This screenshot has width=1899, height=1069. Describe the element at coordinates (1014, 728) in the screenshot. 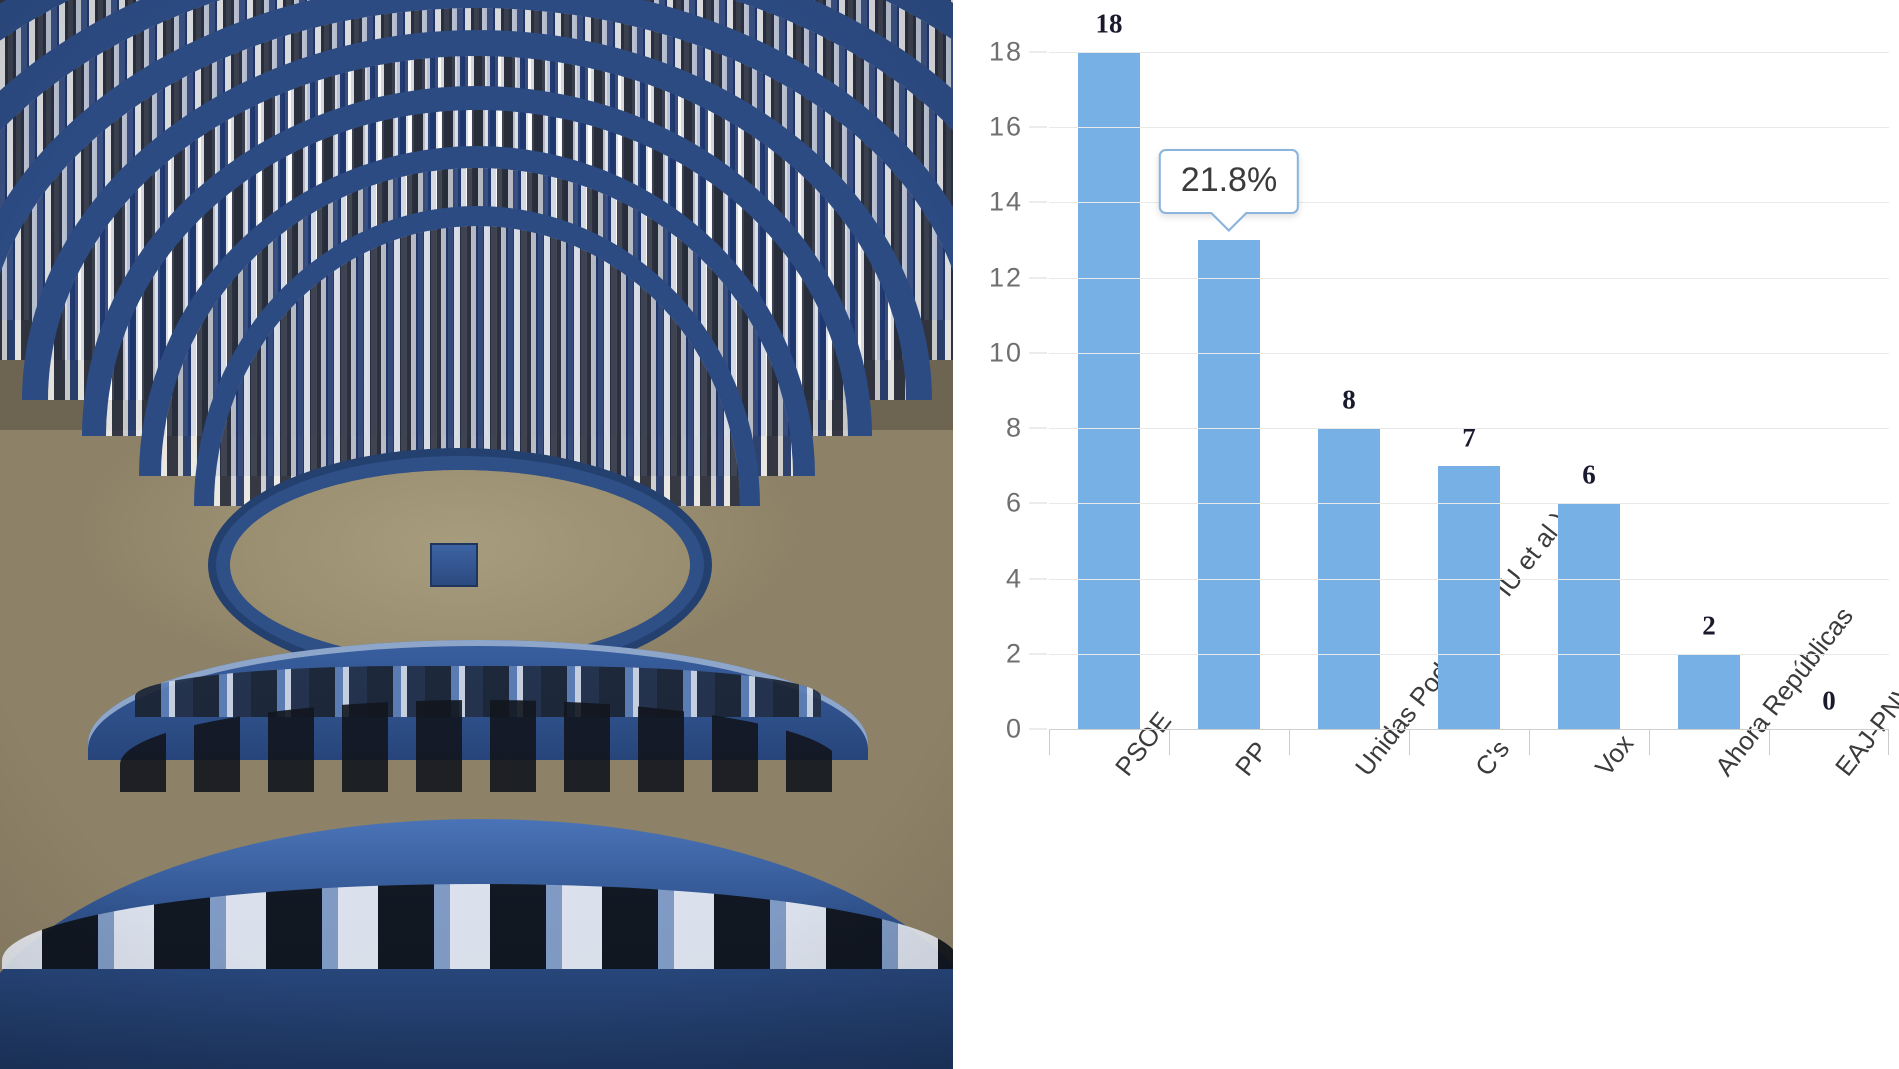

I see `y-axis-tick-label: 0` at that location.